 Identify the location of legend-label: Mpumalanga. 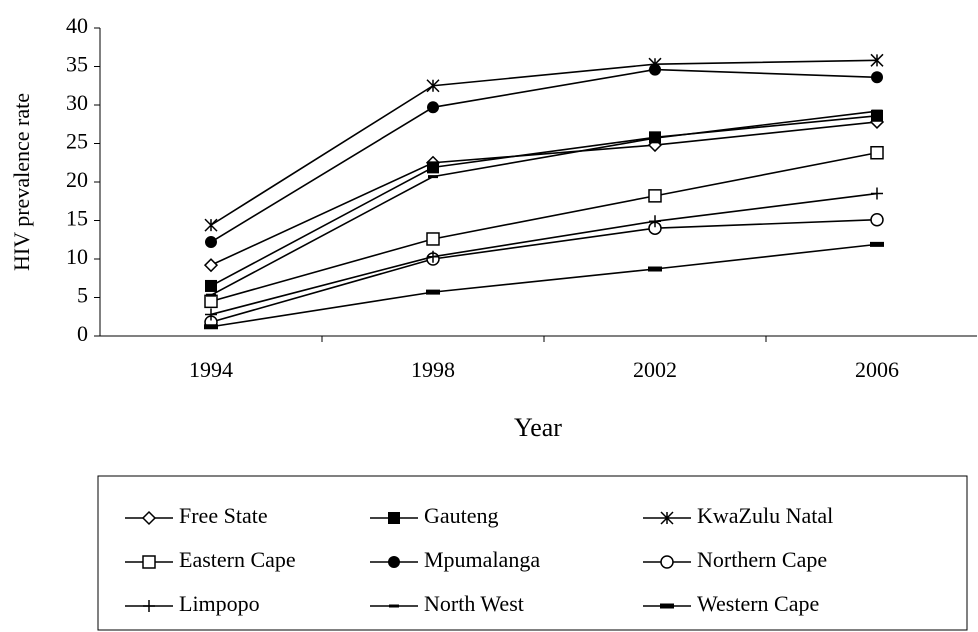
(482, 559).